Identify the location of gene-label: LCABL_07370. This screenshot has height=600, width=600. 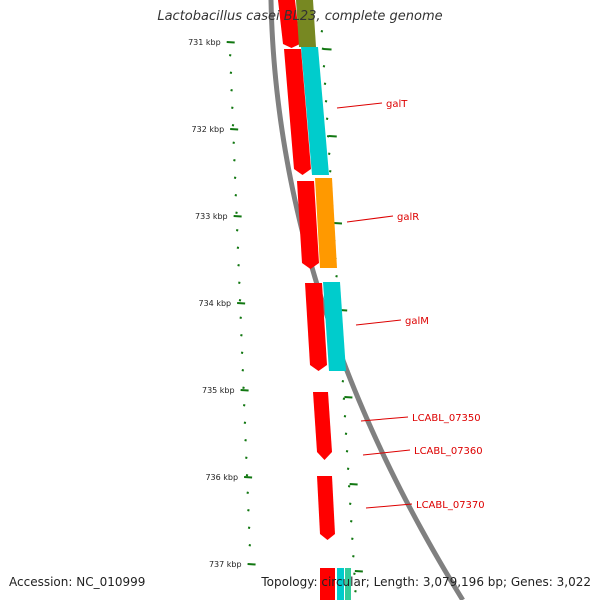
(450, 505).